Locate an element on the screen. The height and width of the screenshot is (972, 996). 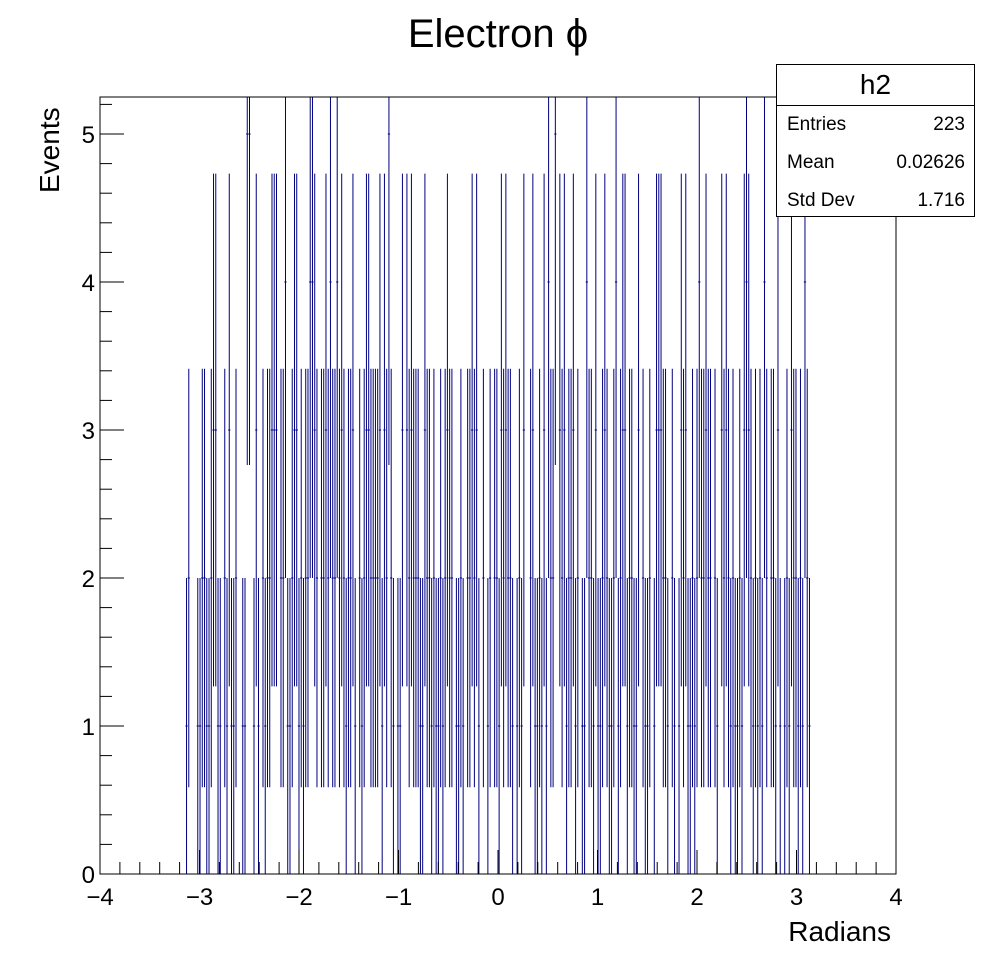
x-tick-label: 1 is located at coordinates (597, 897).